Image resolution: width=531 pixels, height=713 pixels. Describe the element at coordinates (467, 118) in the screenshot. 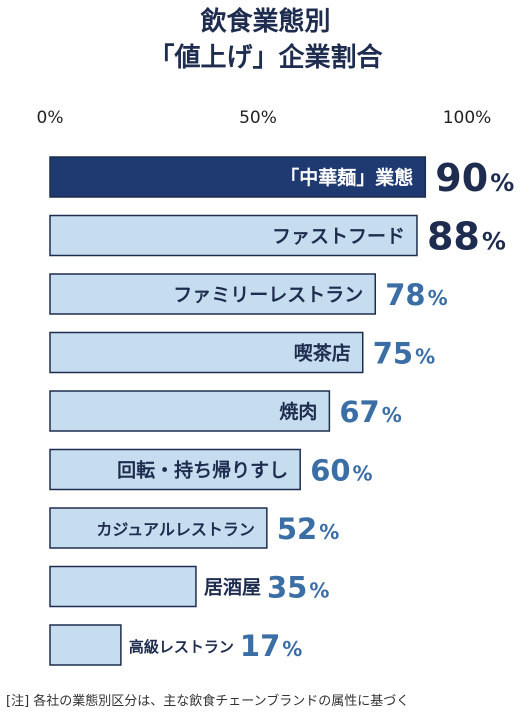

I see `x-tick-label: 100%` at that location.